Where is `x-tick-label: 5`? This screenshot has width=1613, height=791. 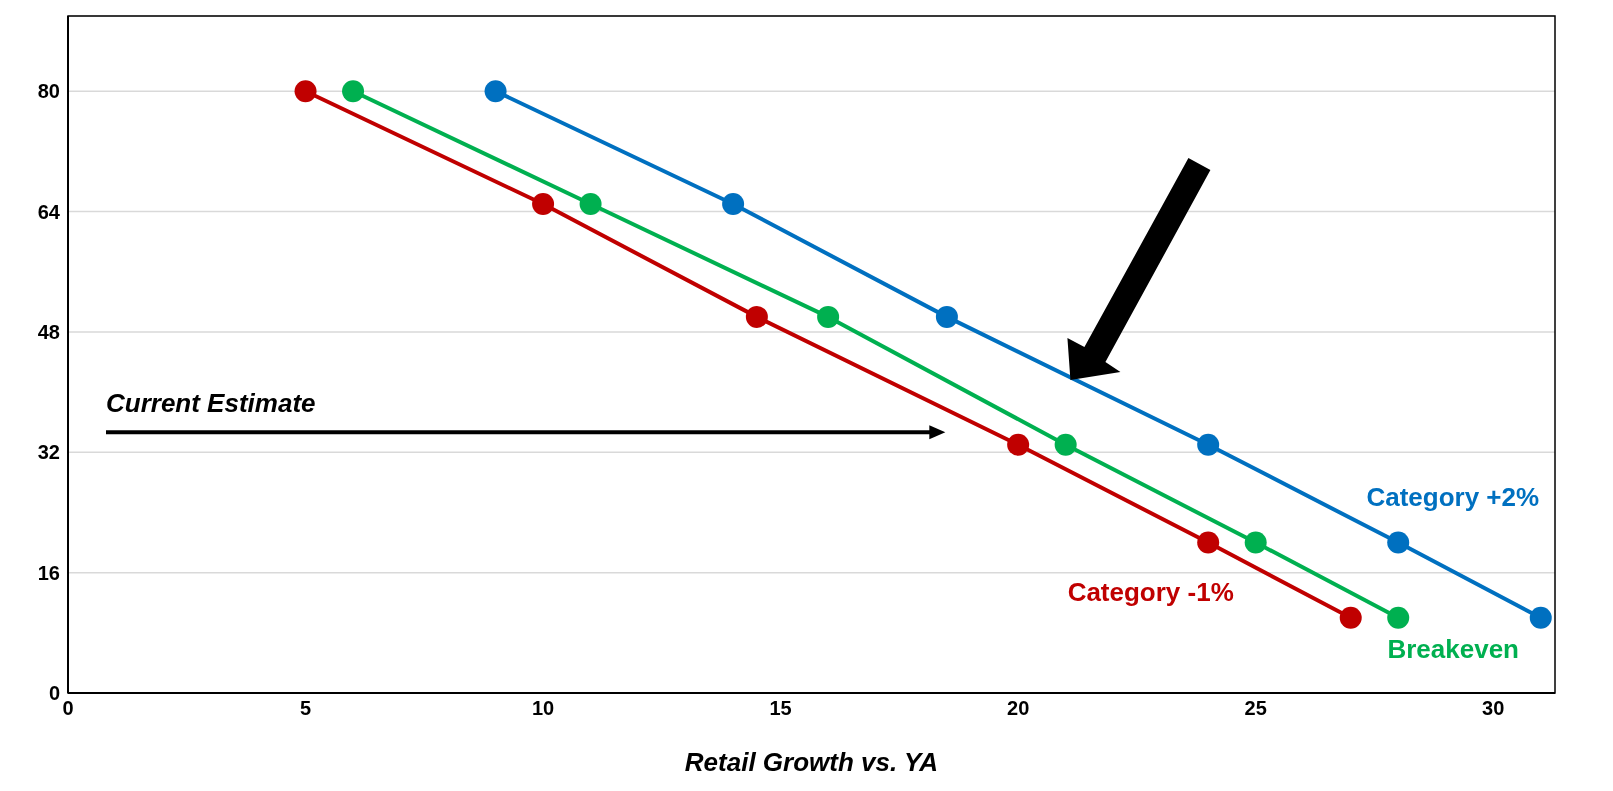
x-tick-label: 5 is located at coordinates (305, 708).